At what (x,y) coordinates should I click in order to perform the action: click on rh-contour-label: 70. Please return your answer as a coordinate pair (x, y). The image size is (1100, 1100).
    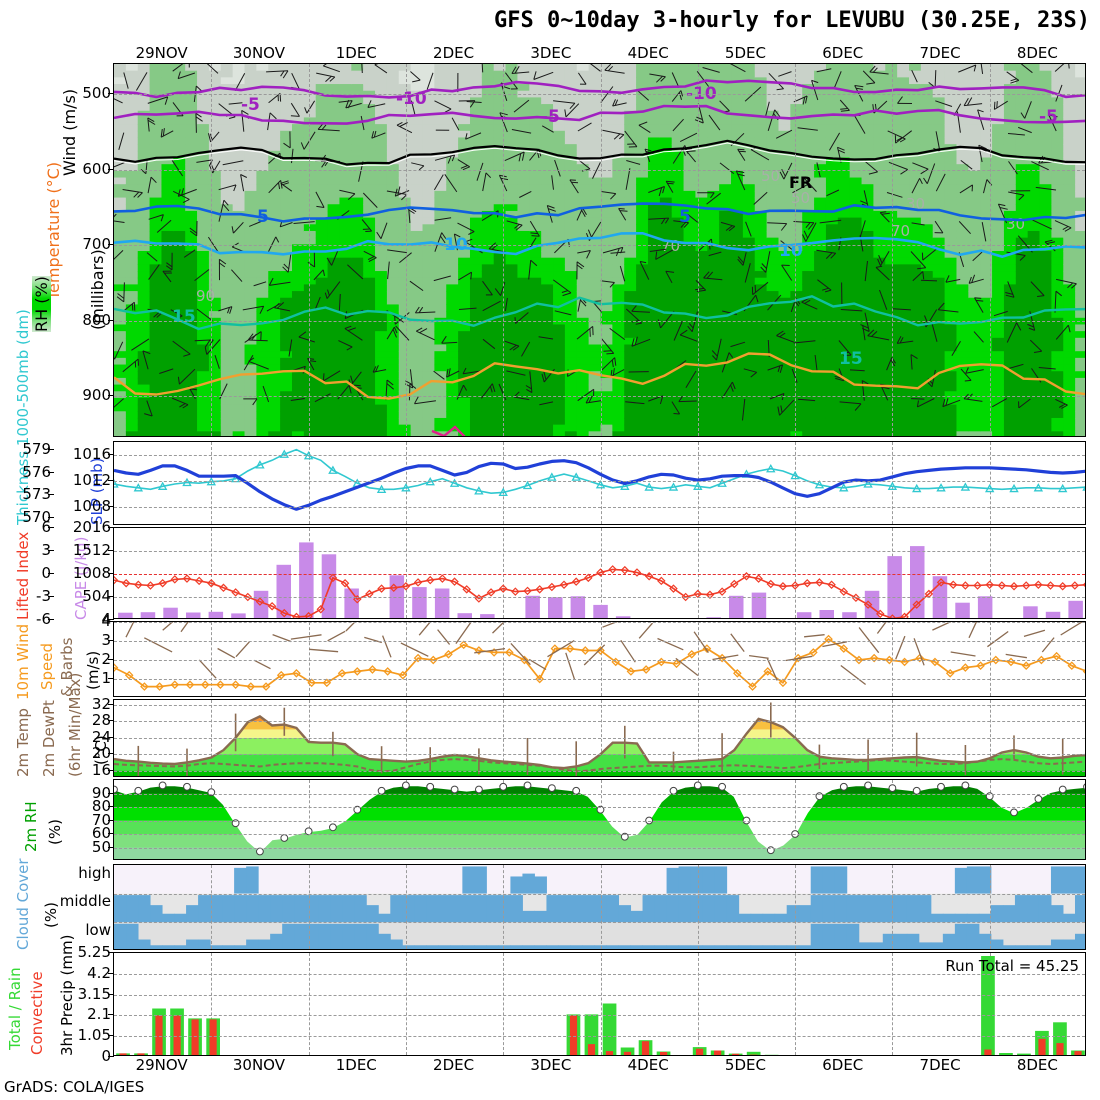
    Looking at the image, I should click on (900, 231).